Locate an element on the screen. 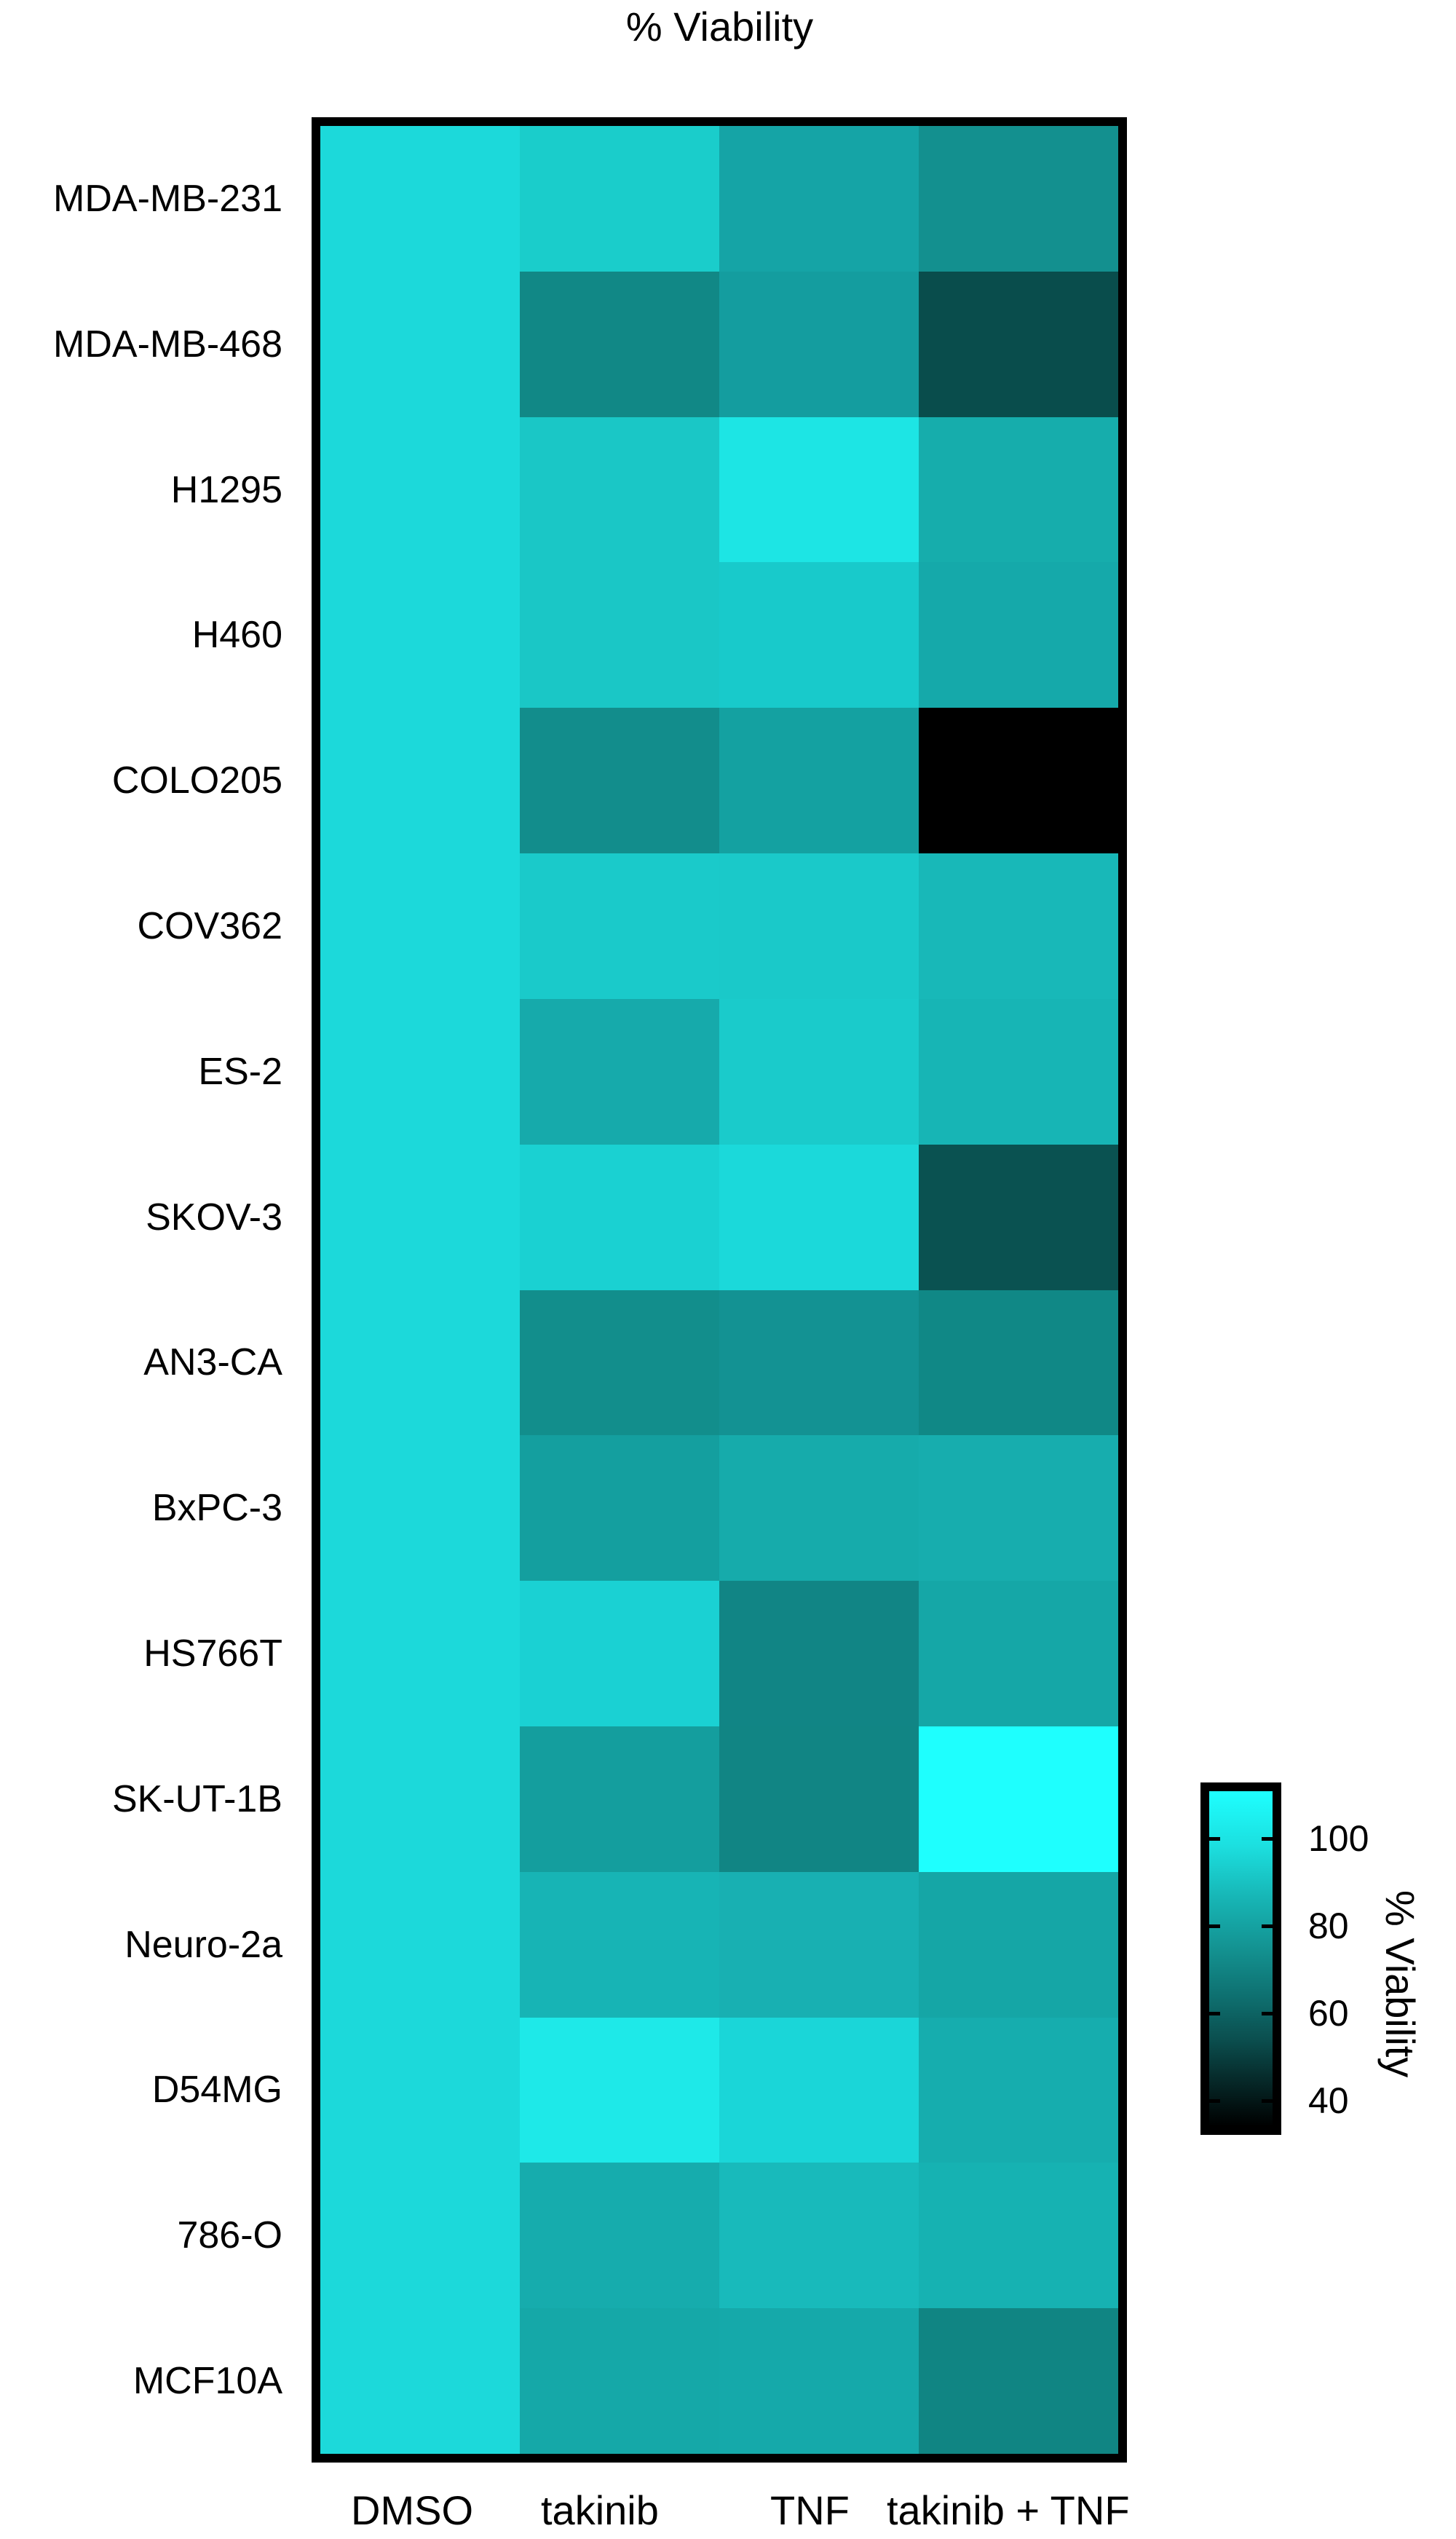 Image resolution: width=1456 pixels, height=2539 pixels. column-label: DMSO is located at coordinates (412, 2510).